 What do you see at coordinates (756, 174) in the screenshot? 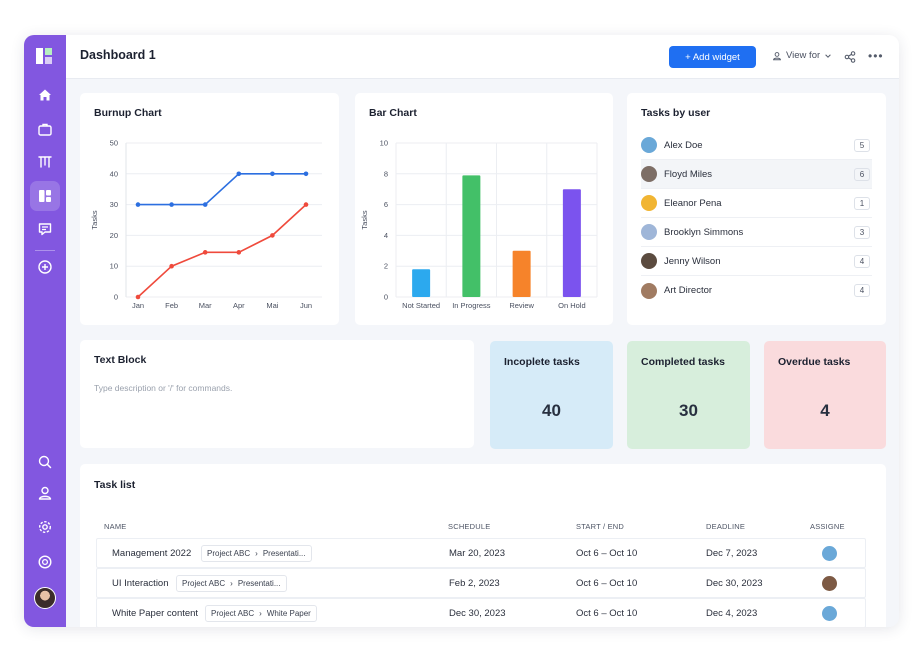
I see `user-row: Floyd Miles 6` at bounding box center [756, 174].